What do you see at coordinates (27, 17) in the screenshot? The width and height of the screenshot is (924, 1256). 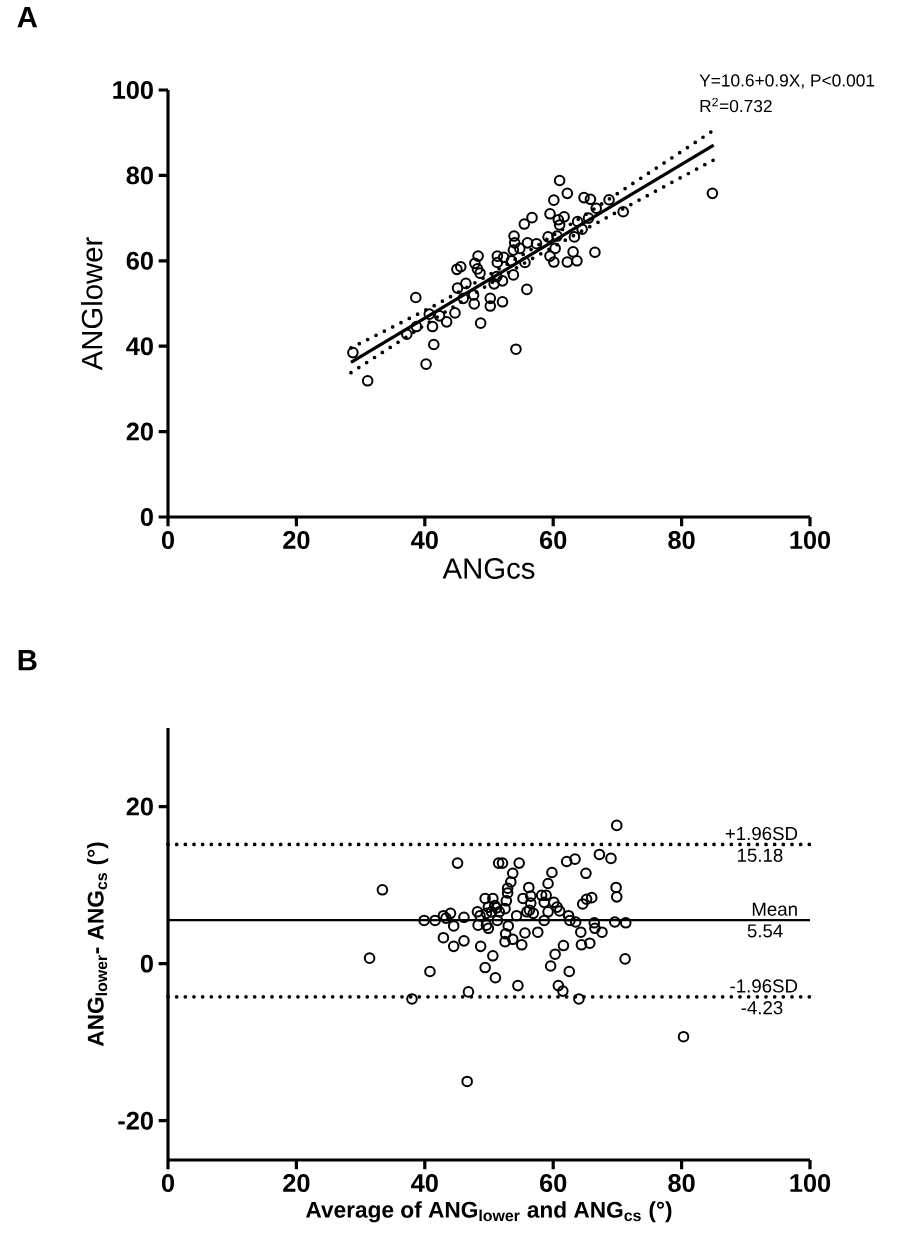 I see `chart-title: A` at bounding box center [27, 17].